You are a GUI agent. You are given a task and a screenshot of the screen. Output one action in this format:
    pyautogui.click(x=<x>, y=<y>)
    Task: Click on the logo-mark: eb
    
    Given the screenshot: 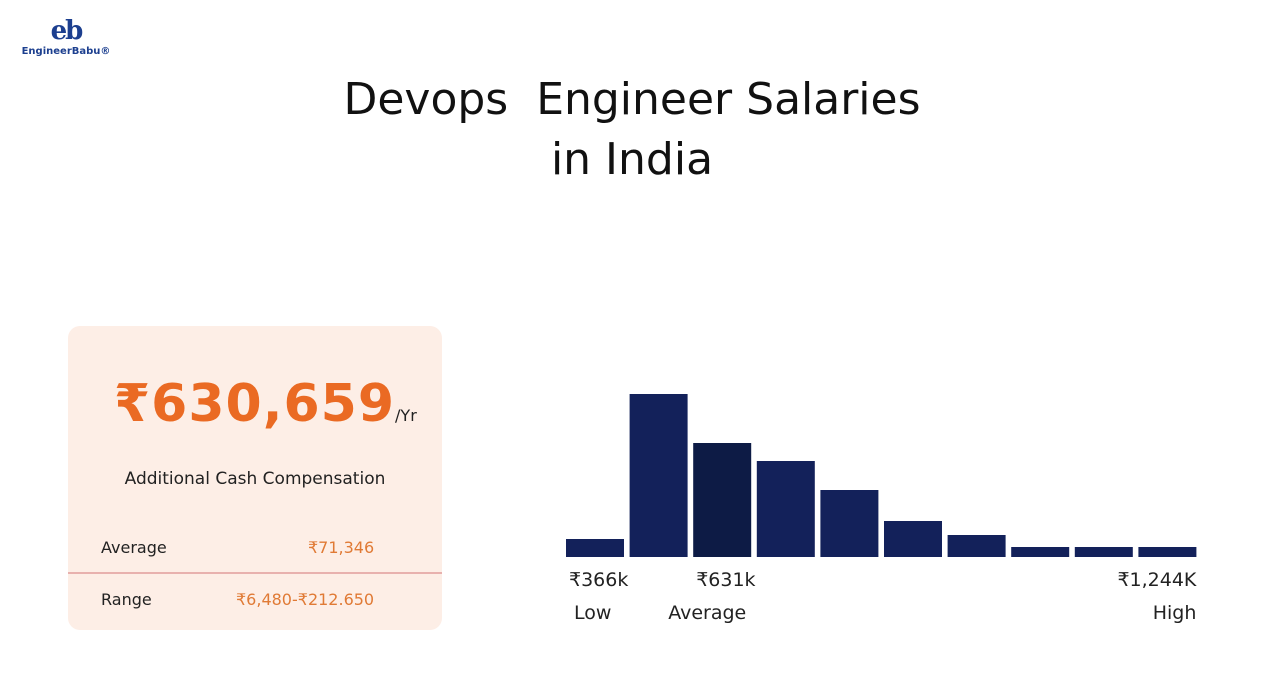 What is the action you would take?
    pyautogui.click(x=67, y=31)
    